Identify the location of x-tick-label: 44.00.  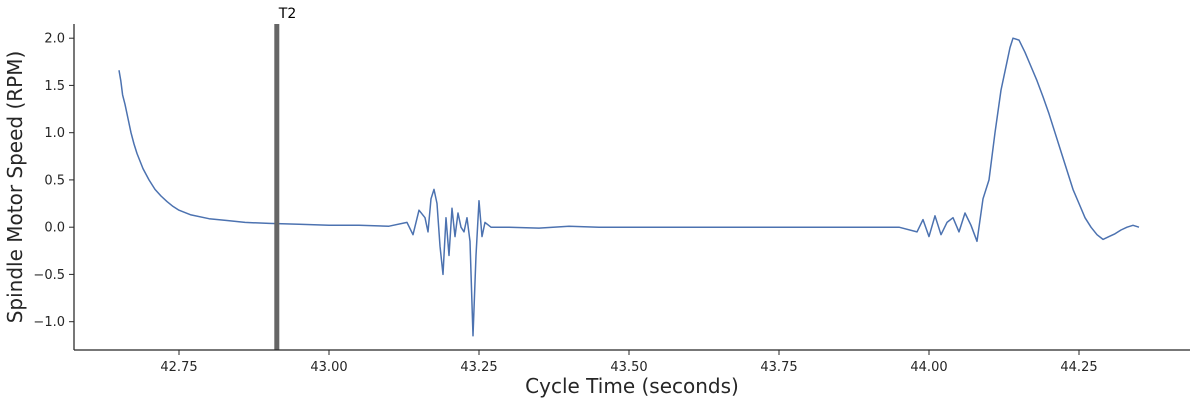
(928, 367).